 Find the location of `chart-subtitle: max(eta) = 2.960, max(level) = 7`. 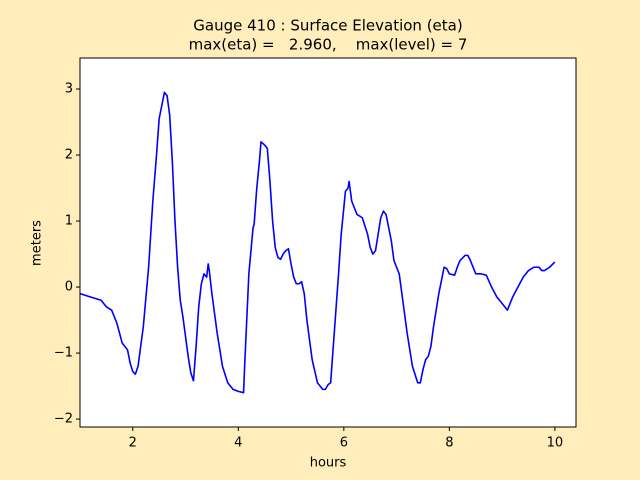

chart-subtitle: max(eta) = 2.960, max(level) = 7 is located at coordinates (328, 45).